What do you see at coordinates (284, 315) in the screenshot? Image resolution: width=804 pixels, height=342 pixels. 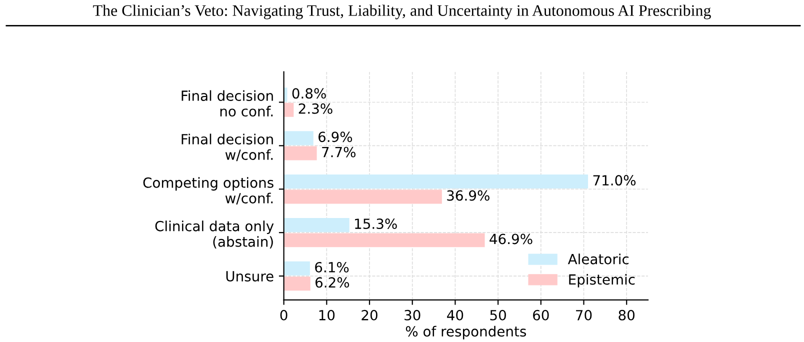 I see `x-tick-label: 0` at bounding box center [284, 315].